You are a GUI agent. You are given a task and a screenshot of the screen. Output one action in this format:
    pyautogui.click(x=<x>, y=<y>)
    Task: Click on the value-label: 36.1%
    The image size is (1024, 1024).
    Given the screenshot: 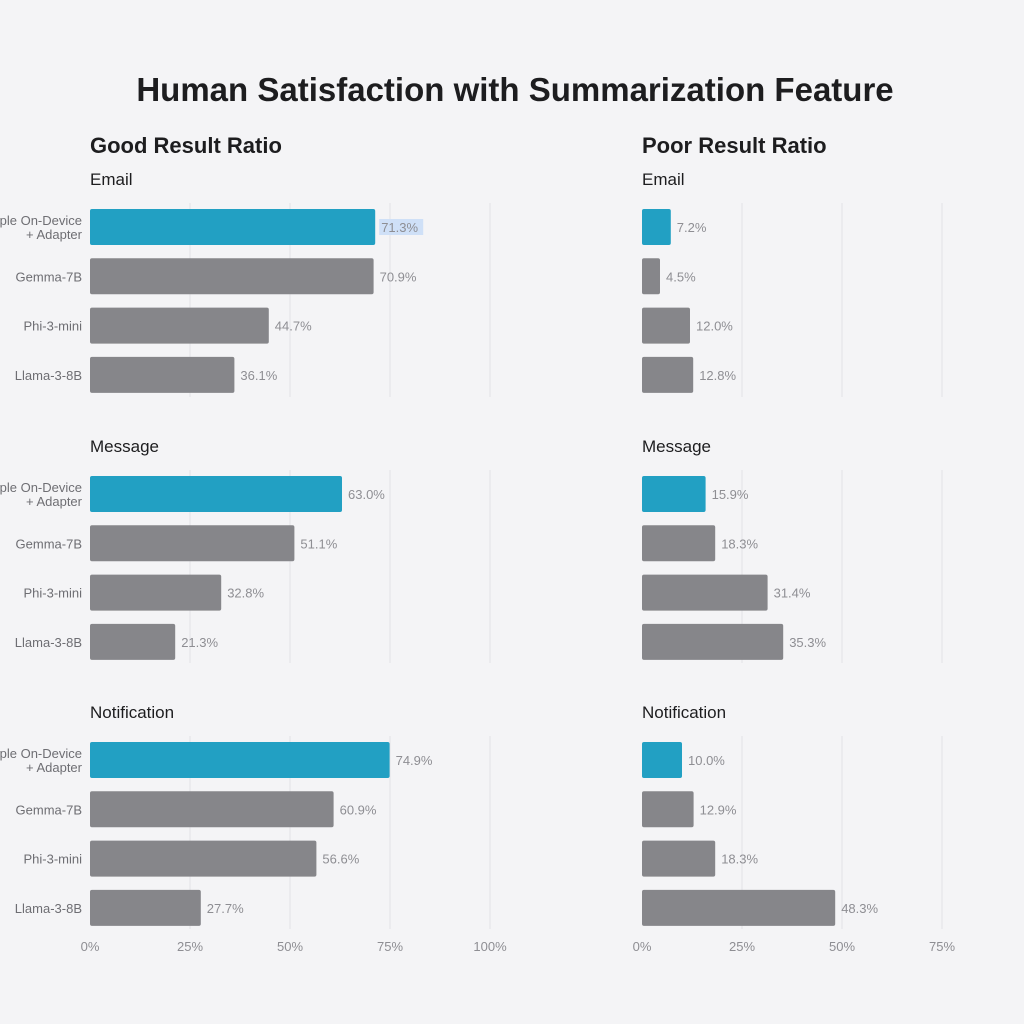 What is the action you would take?
    pyautogui.click(x=258, y=375)
    